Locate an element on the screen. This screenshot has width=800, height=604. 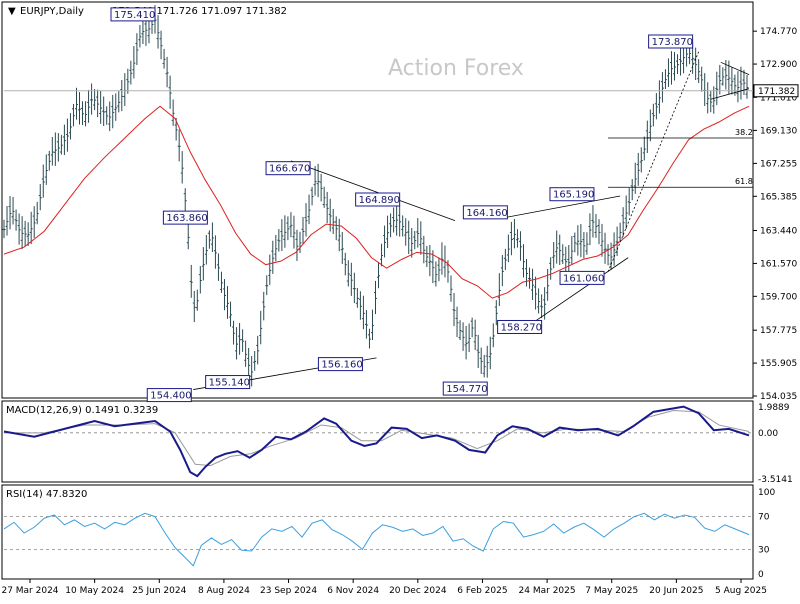
price-axis-label: 159.700 is located at coordinates (778, 297).